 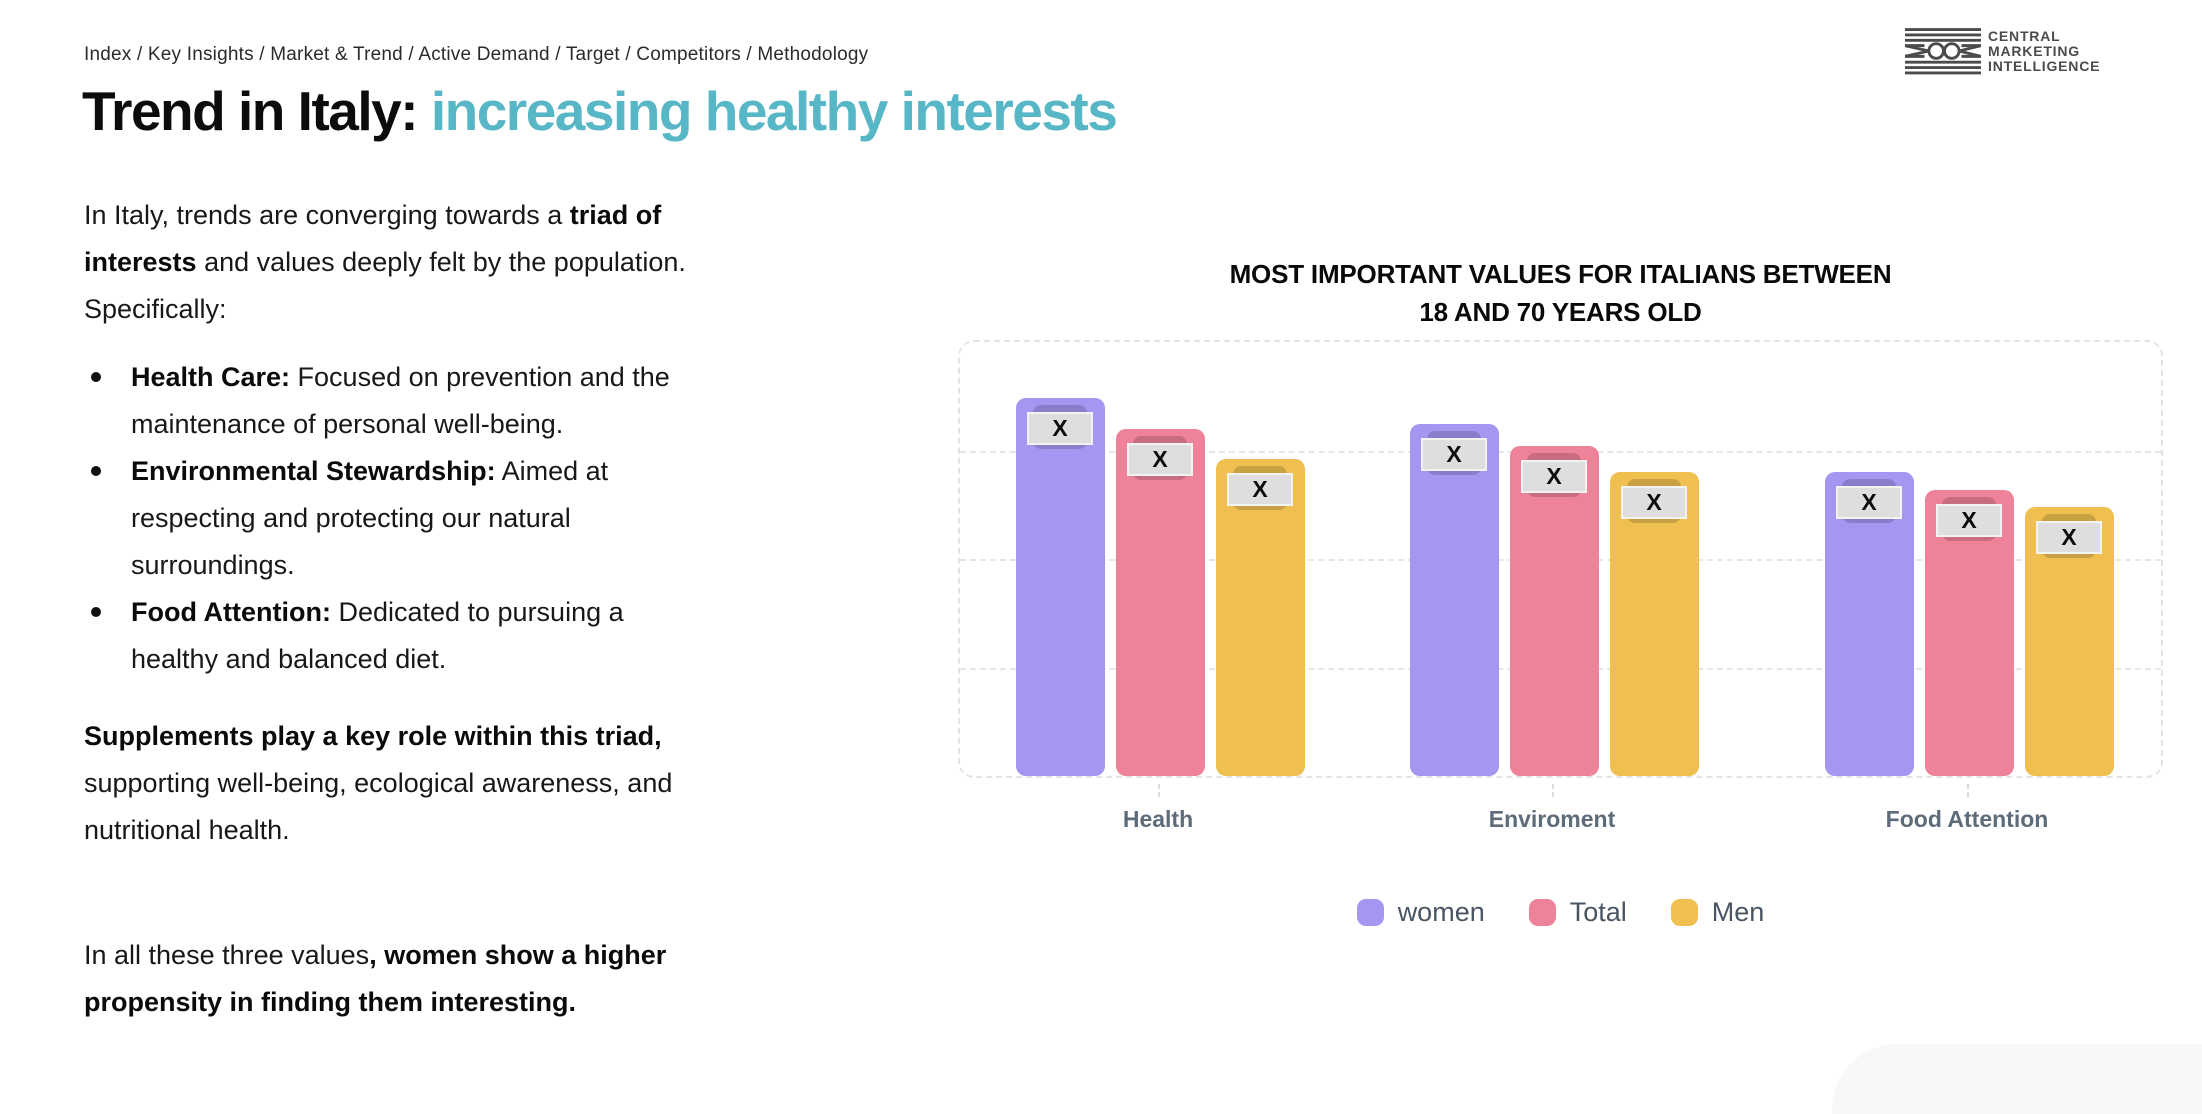 I want to click on legend-item-total: Total, so click(x=1577, y=912).